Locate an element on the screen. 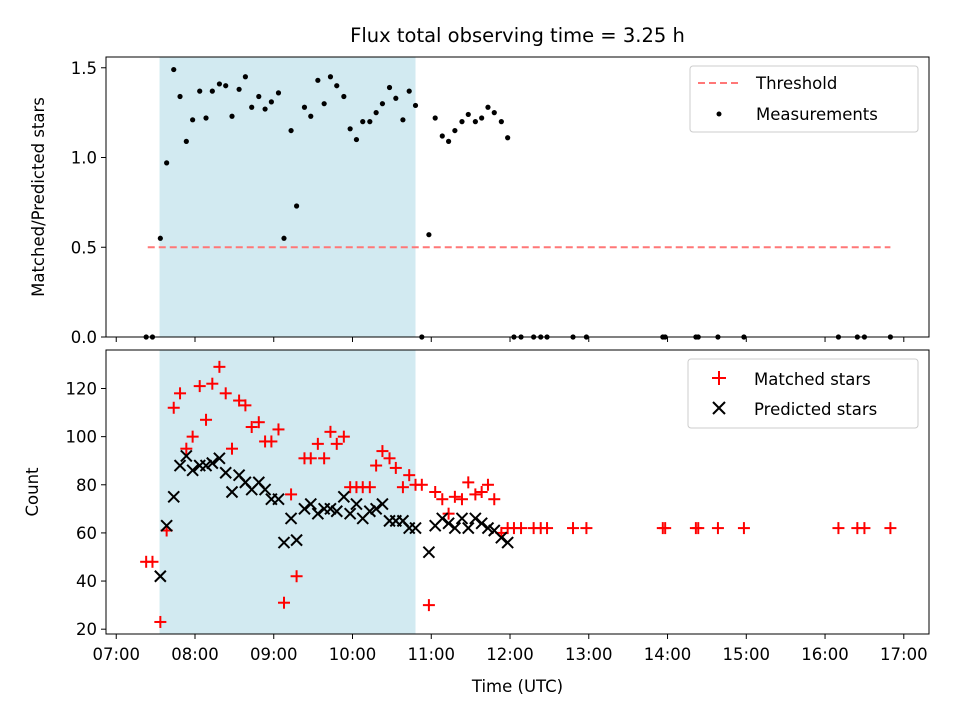 The height and width of the screenshot is (720, 960). bottom-xtick-label: 15:00 is located at coordinates (747, 654).